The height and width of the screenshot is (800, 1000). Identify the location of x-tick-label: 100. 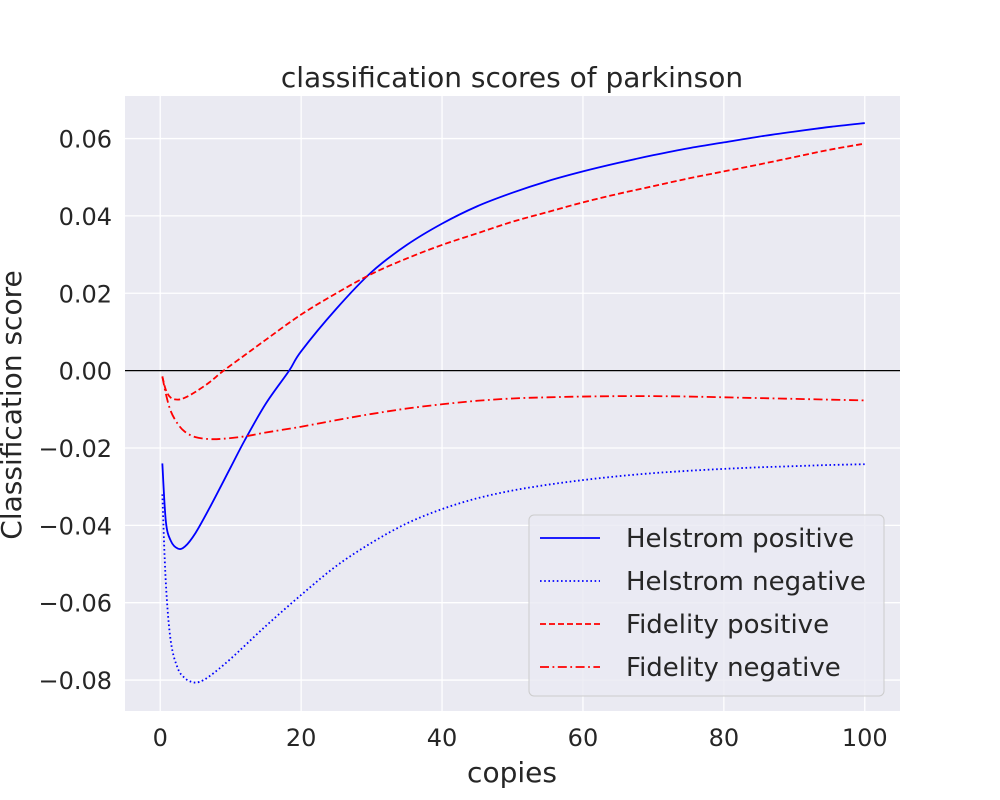
(865, 738).